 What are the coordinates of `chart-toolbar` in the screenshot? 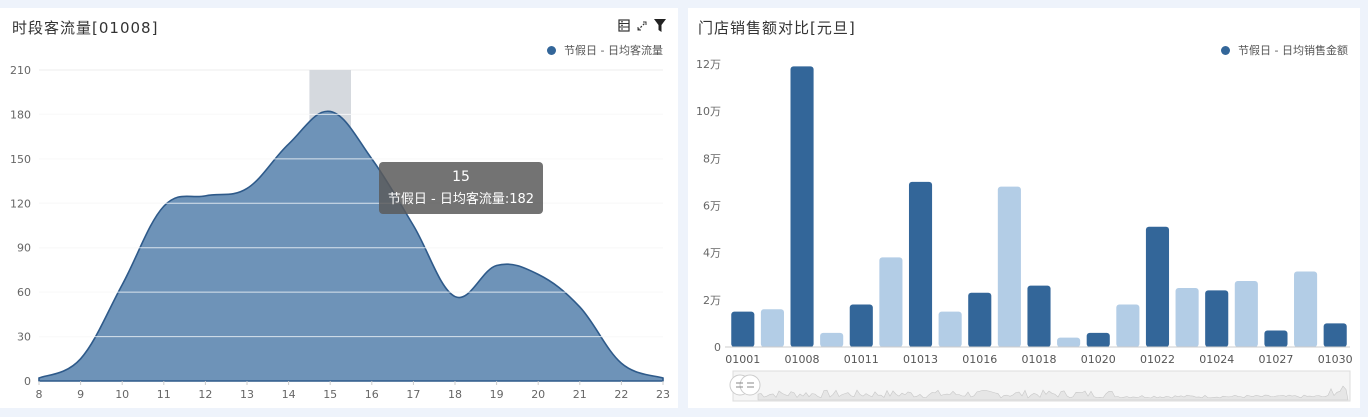 It's located at (642, 26).